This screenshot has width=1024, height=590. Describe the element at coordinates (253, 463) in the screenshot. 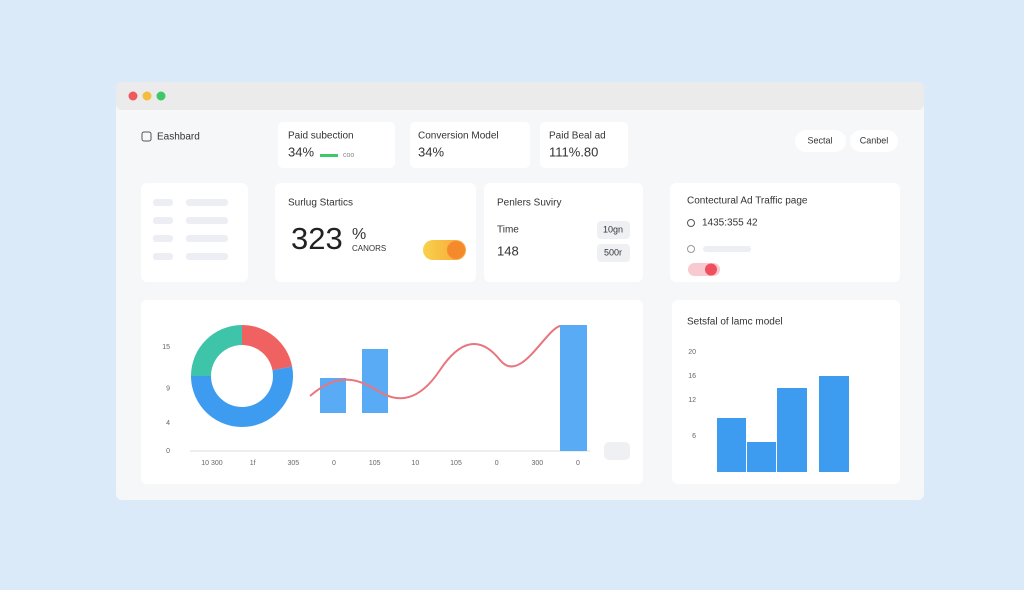

I see `x-tick-label: 1f` at that location.